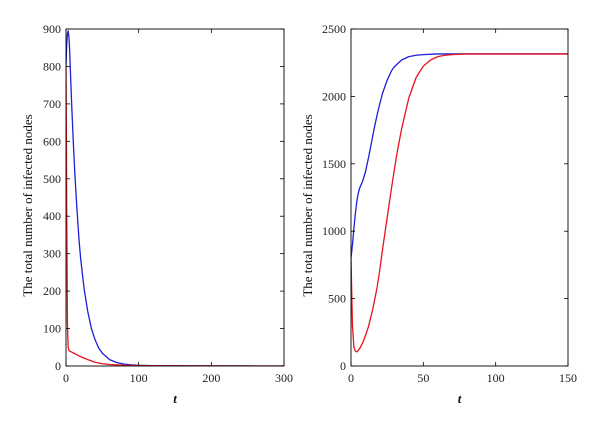 This screenshot has height=426, width=600. What do you see at coordinates (334, 231) in the screenshot?
I see `y-tick-label: 1000` at bounding box center [334, 231].